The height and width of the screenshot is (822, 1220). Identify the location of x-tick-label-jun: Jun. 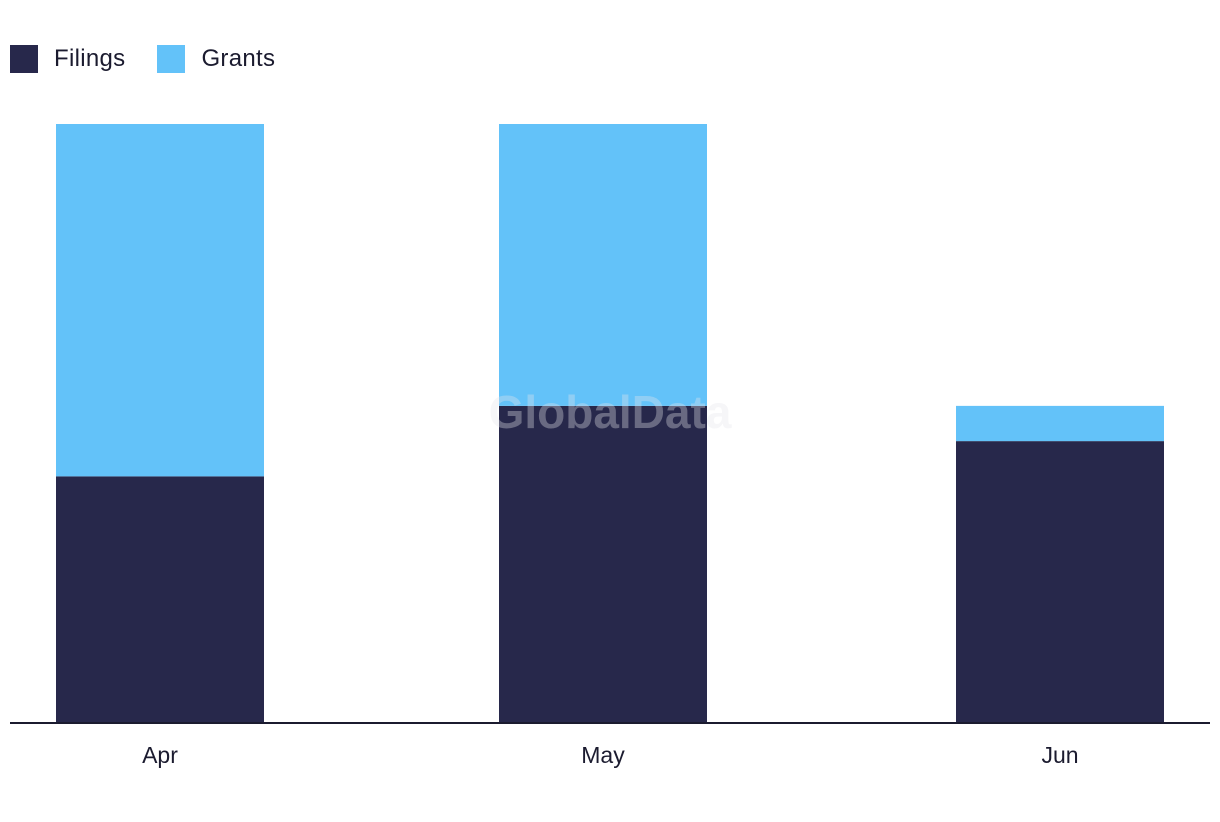
(1059, 755).